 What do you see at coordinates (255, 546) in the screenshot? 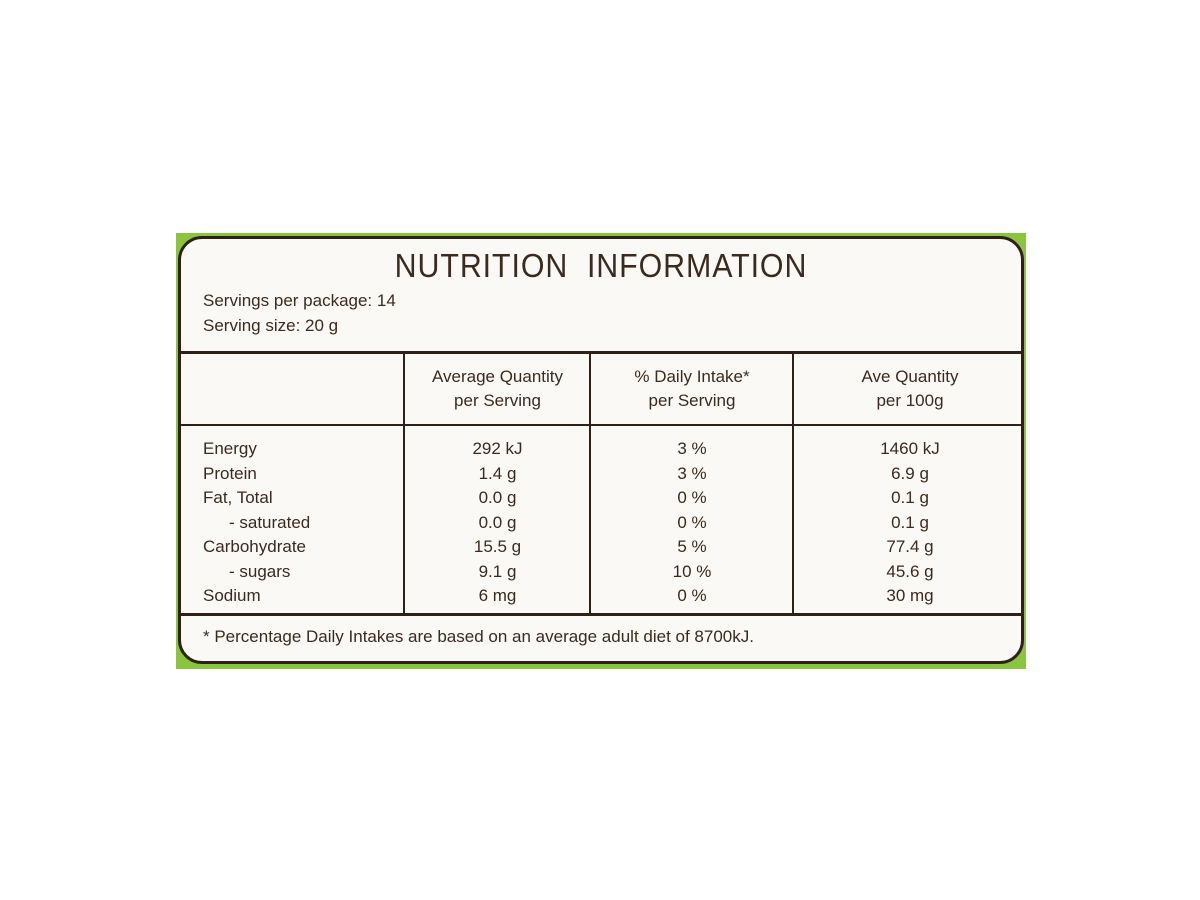
I see `nutrient-name: Carbohydrate` at bounding box center [255, 546].